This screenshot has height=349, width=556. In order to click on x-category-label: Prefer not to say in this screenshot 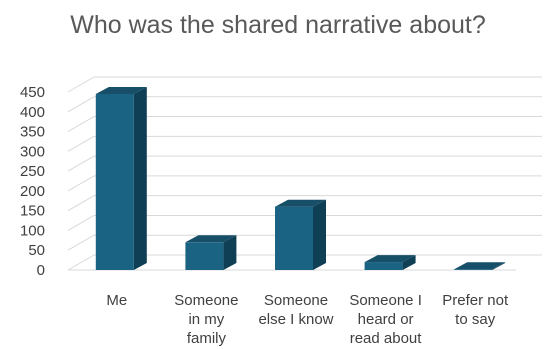, I will do `click(475, 310)`.